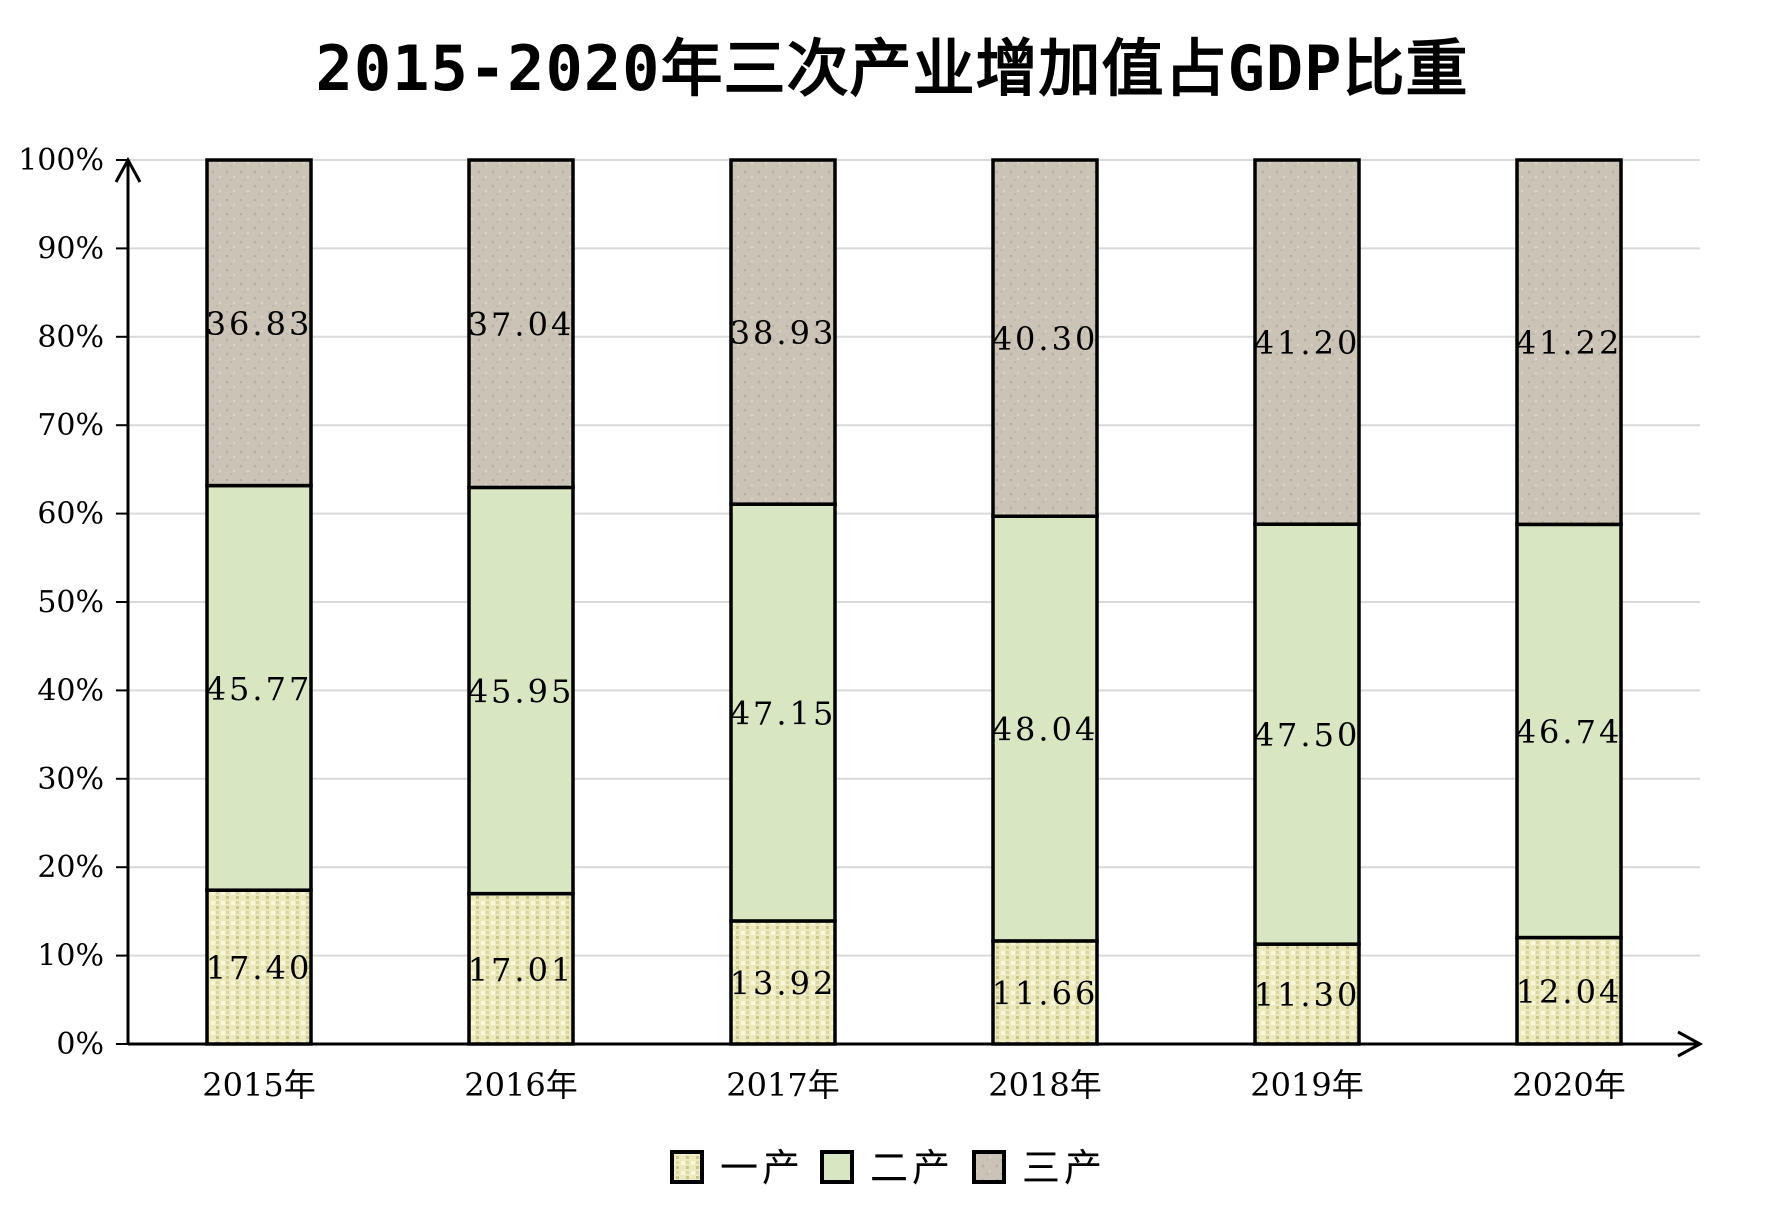 This screenshot has width=1784, height=1230. Describe the element at coordinates (70, 248) in the screenshot. I see `y-tick-label: 90%` at that location.